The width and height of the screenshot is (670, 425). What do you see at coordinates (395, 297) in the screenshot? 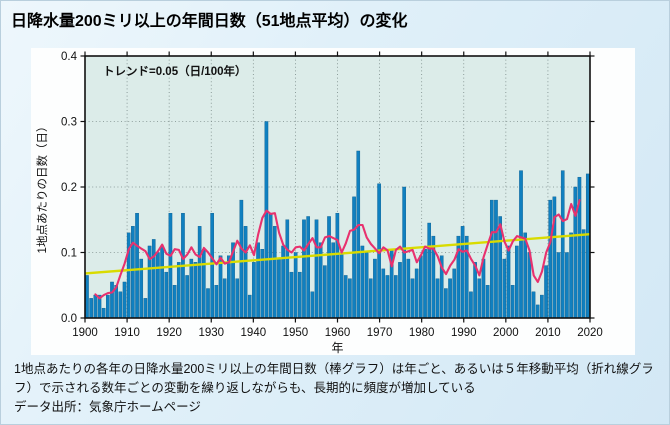
I see `bar-year-1974` at bounding box center [395, 297].